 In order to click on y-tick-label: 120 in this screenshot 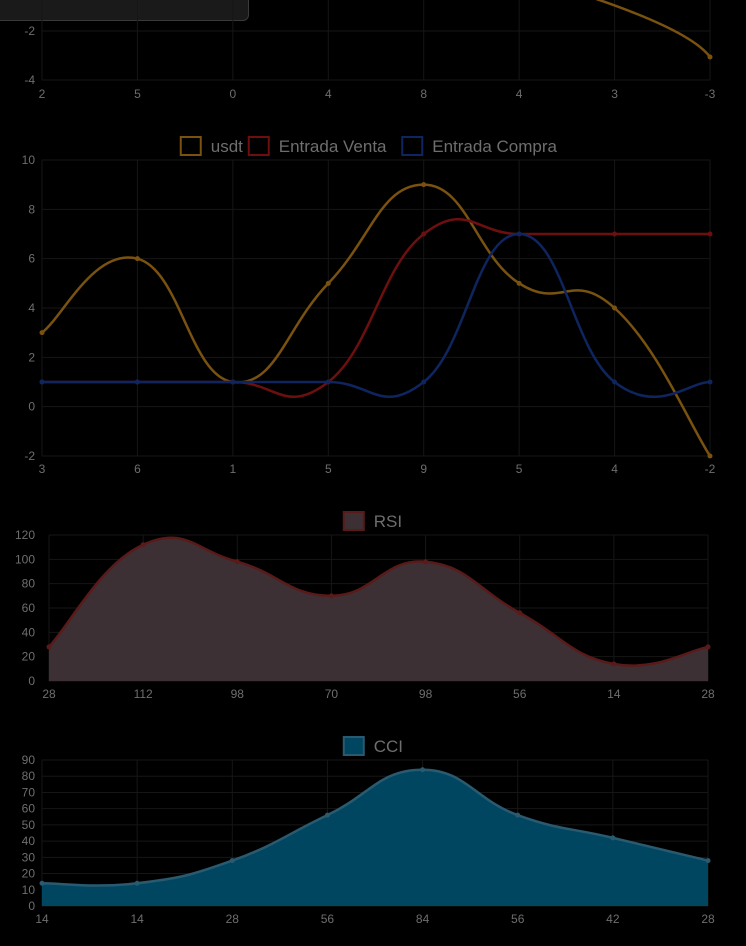, I will do `click(25, 535)`.